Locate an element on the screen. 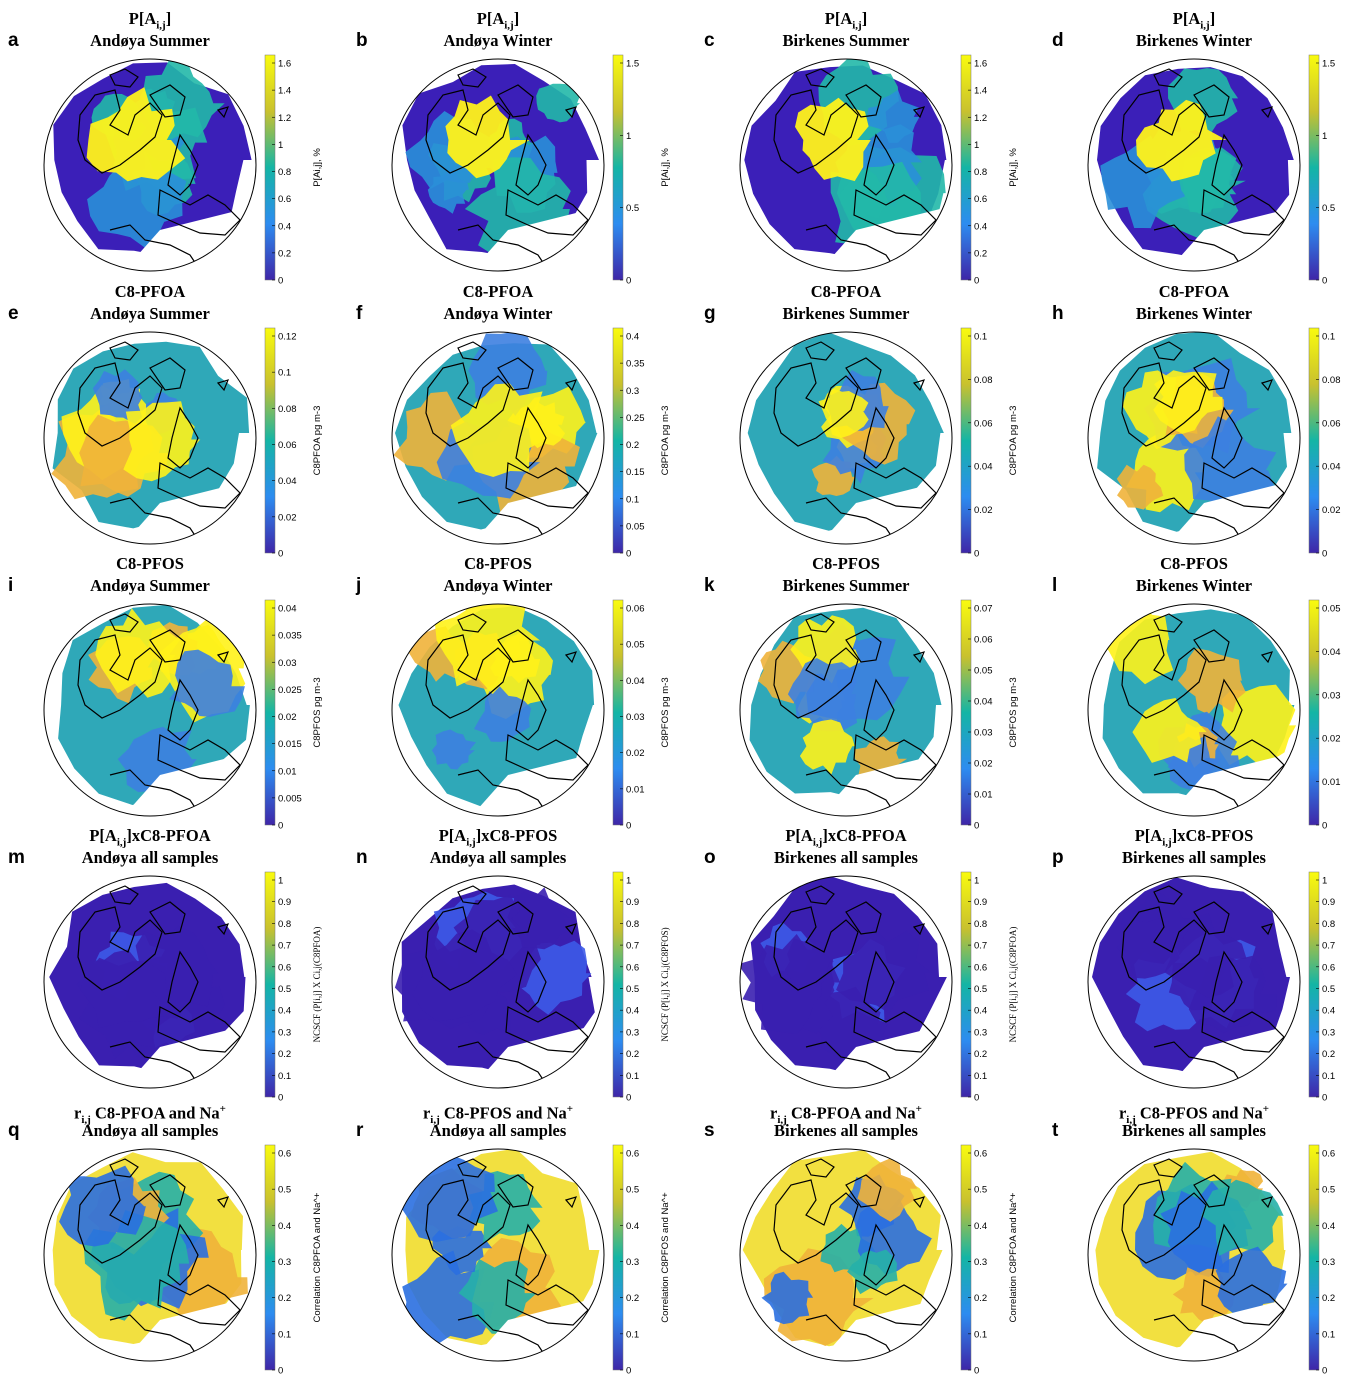 The image size is (1352, 1375). panel-title-line2: Birkenes Winter is located at coordinates (1194, 41).